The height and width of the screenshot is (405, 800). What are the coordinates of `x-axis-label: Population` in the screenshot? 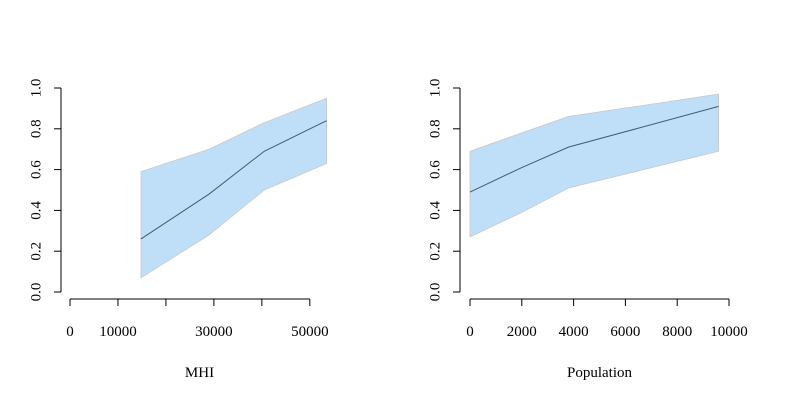 It's located at (600, 373).